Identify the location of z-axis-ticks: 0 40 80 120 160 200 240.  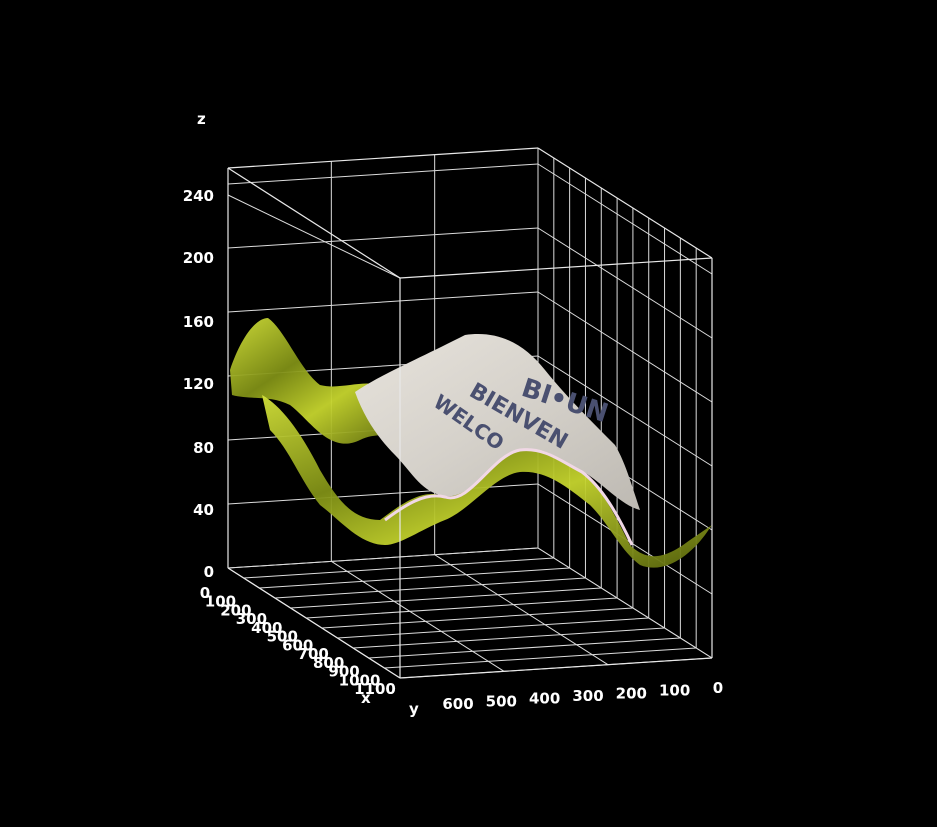
(198, 384).